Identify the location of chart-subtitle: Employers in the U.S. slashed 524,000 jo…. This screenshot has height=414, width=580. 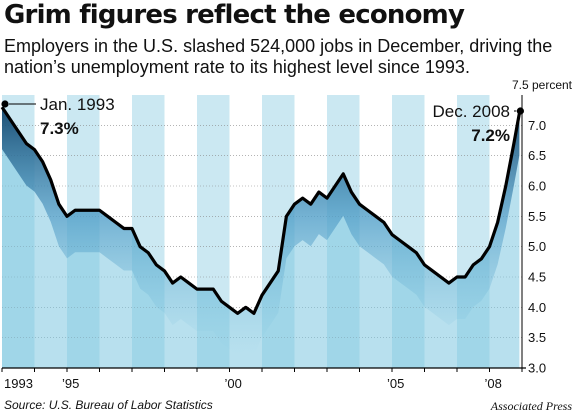
(278, 56).